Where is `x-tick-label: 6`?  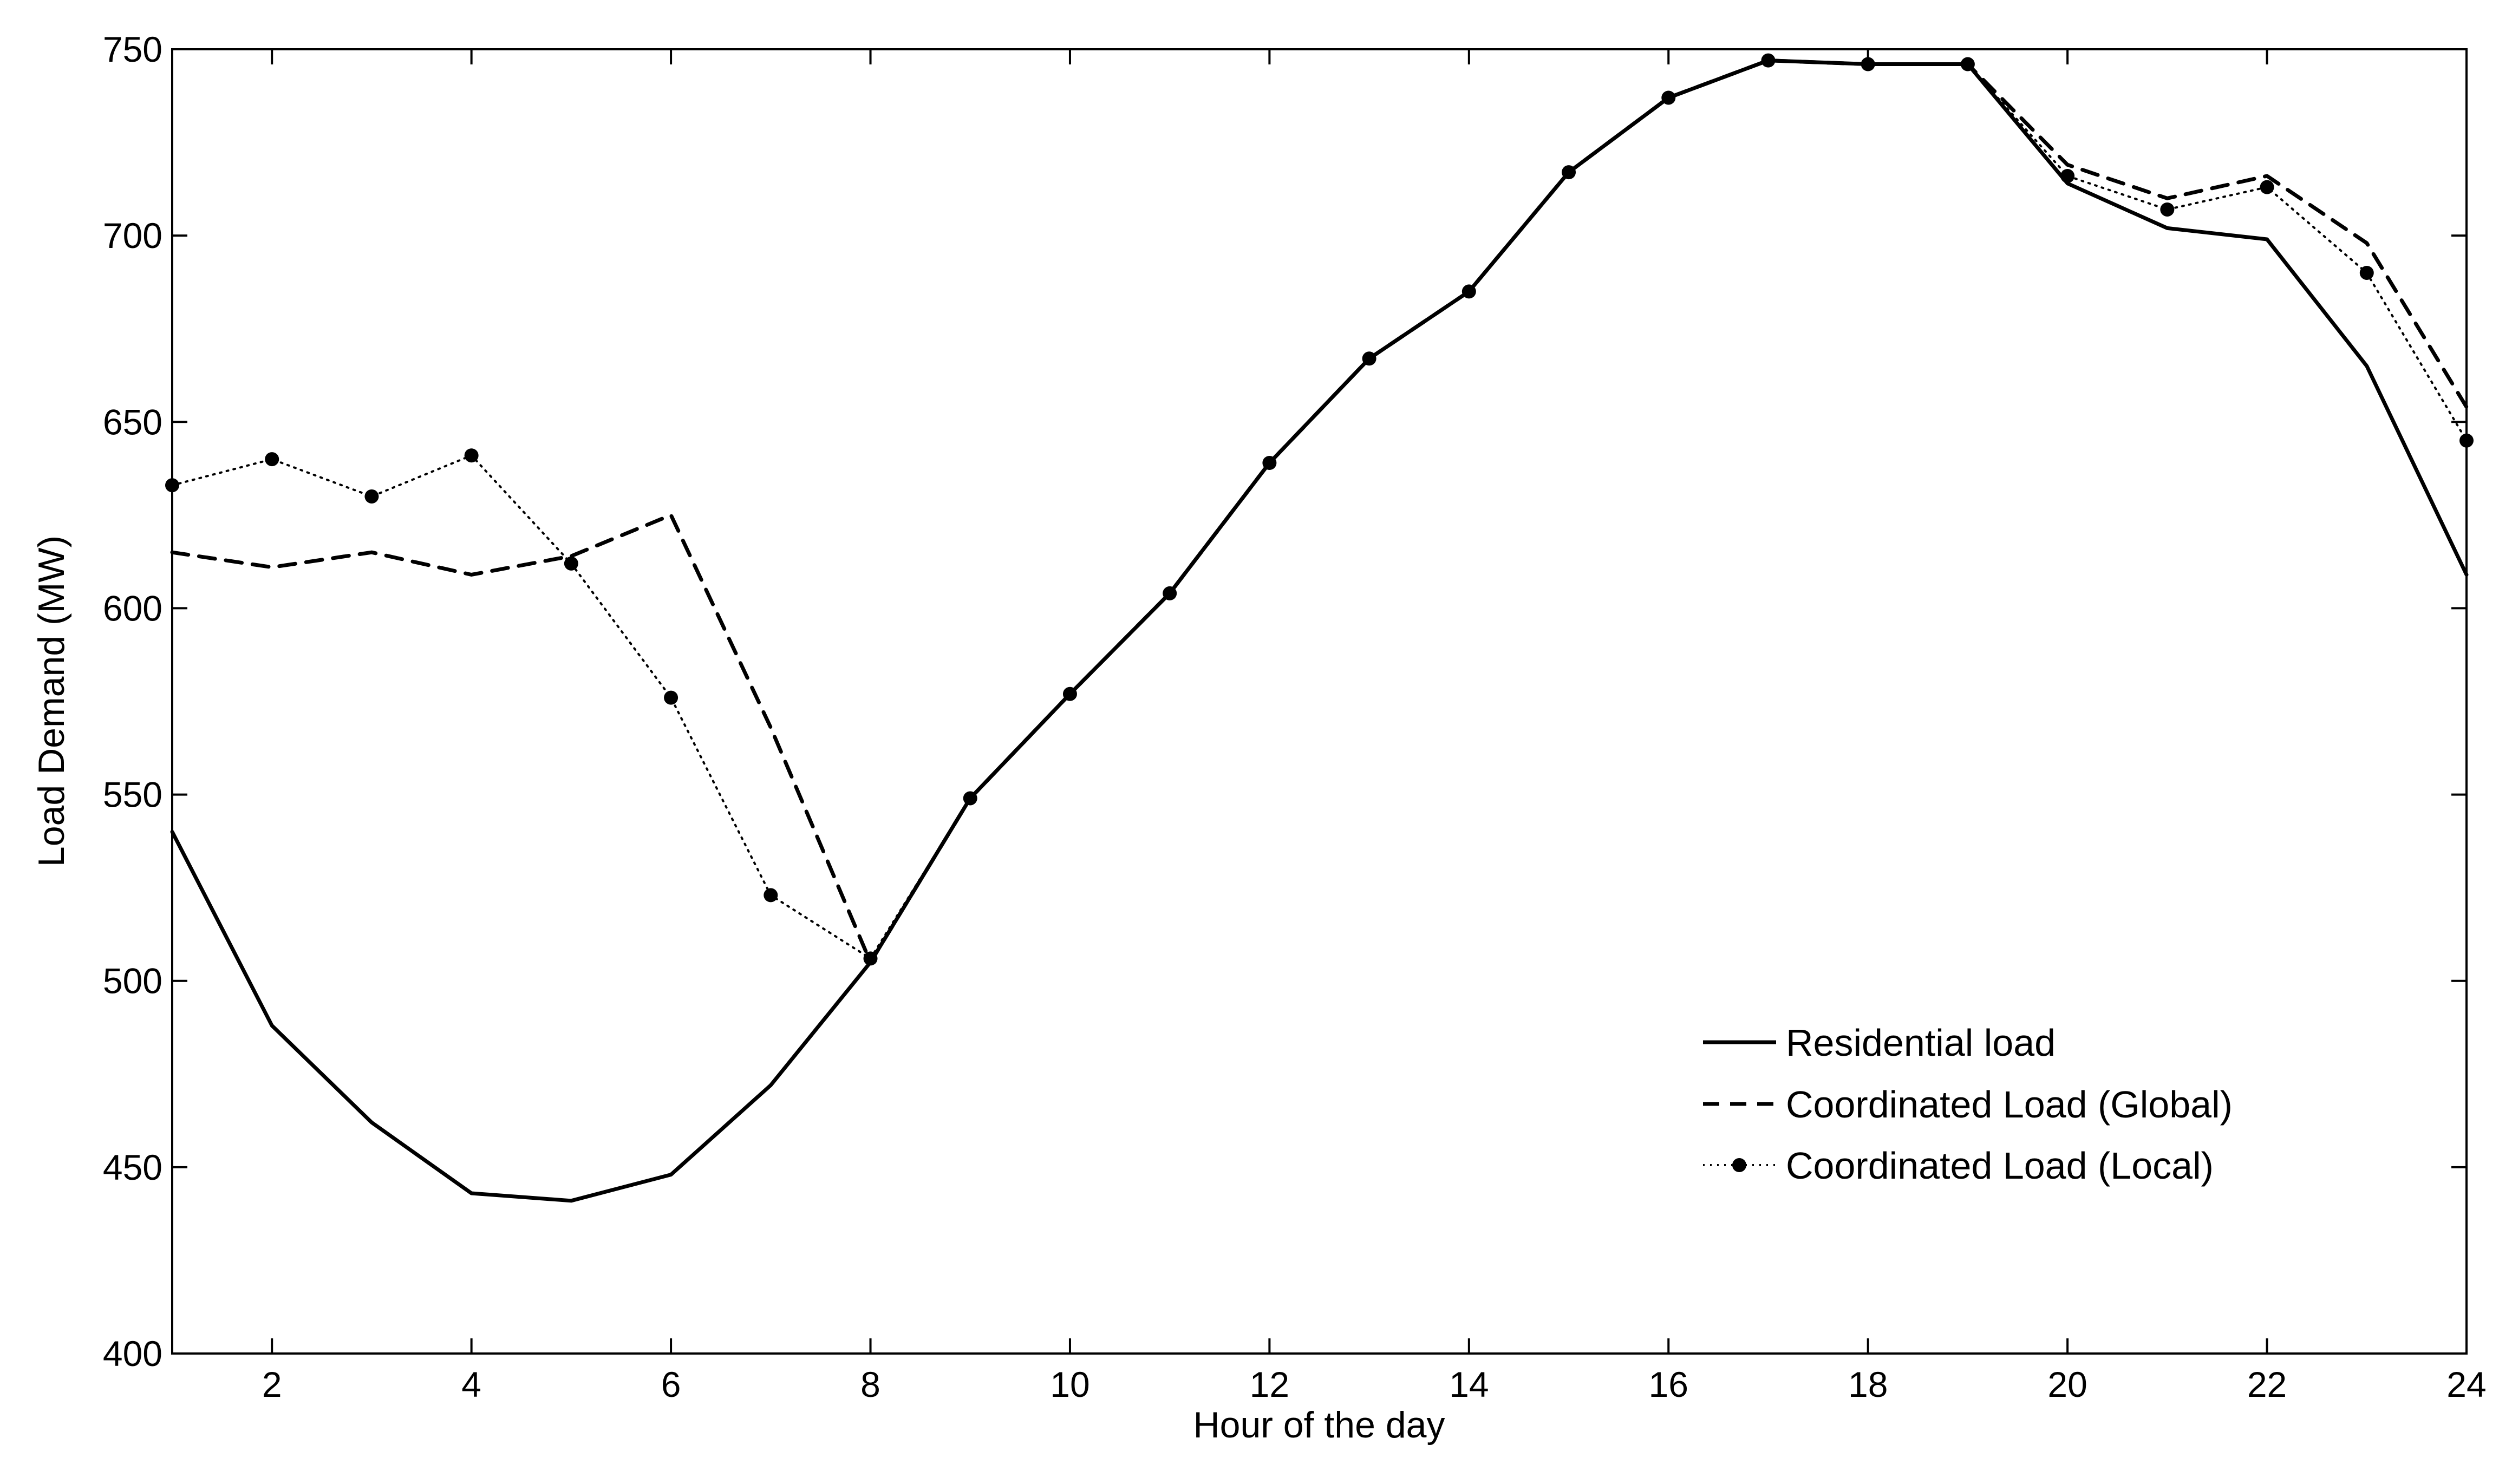 x-tick-label: 6 is located at coordinates (671, 1384).